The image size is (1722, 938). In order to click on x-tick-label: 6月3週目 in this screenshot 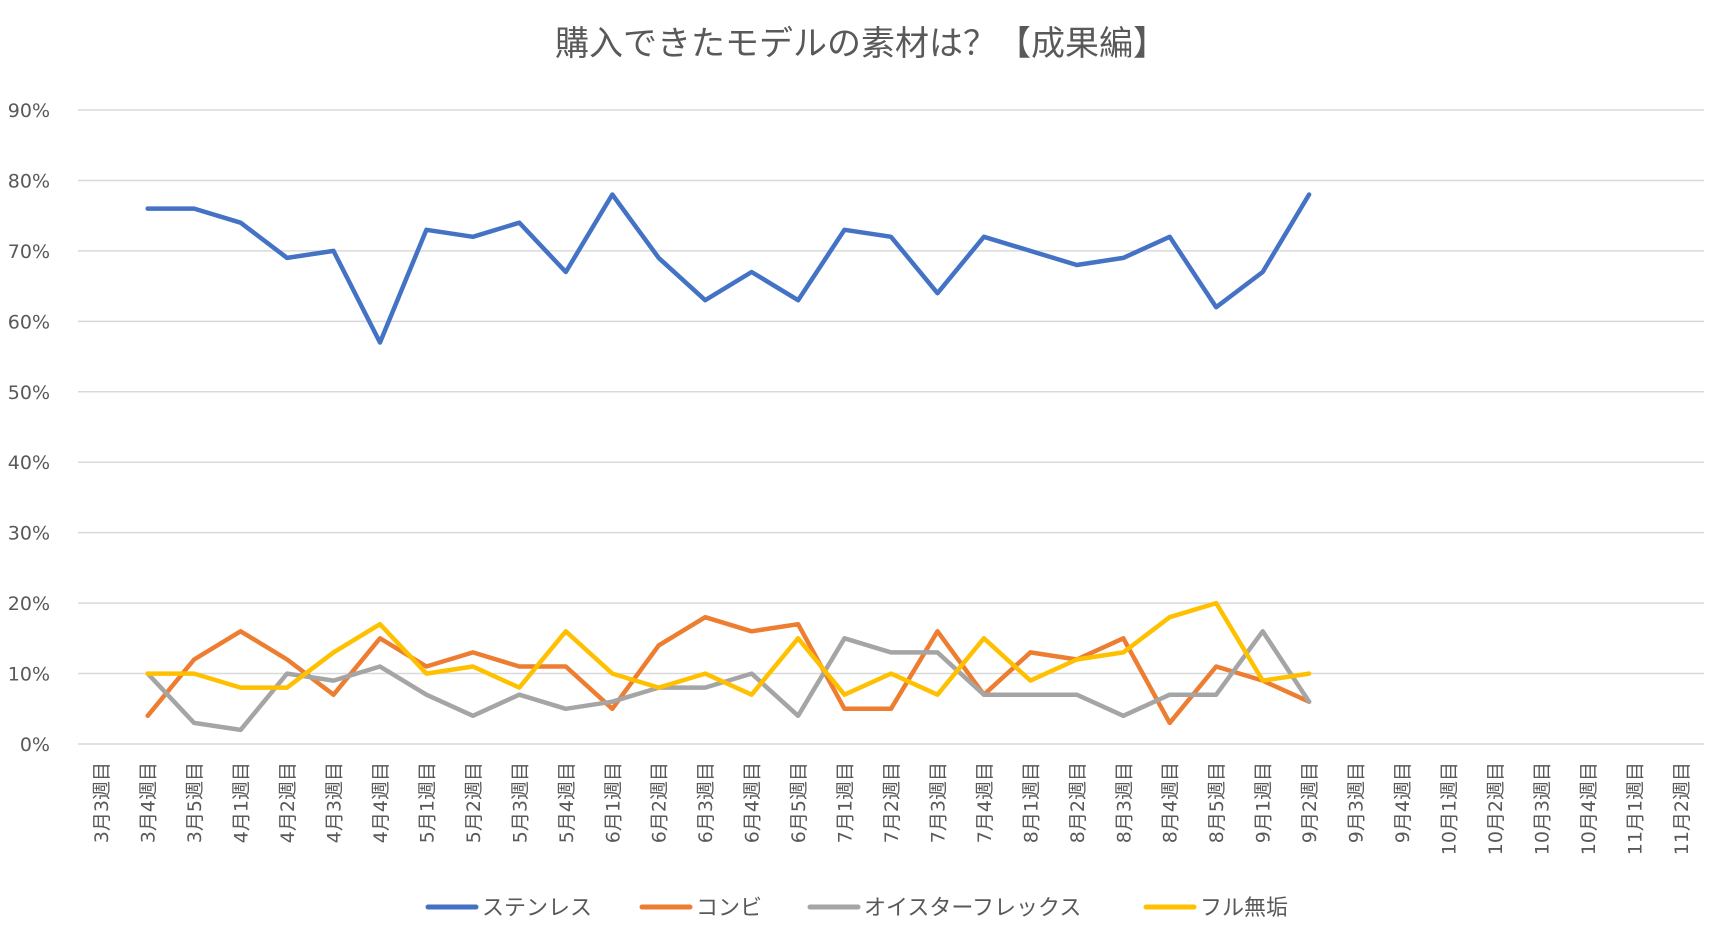, I will do `click(706, 802)`.